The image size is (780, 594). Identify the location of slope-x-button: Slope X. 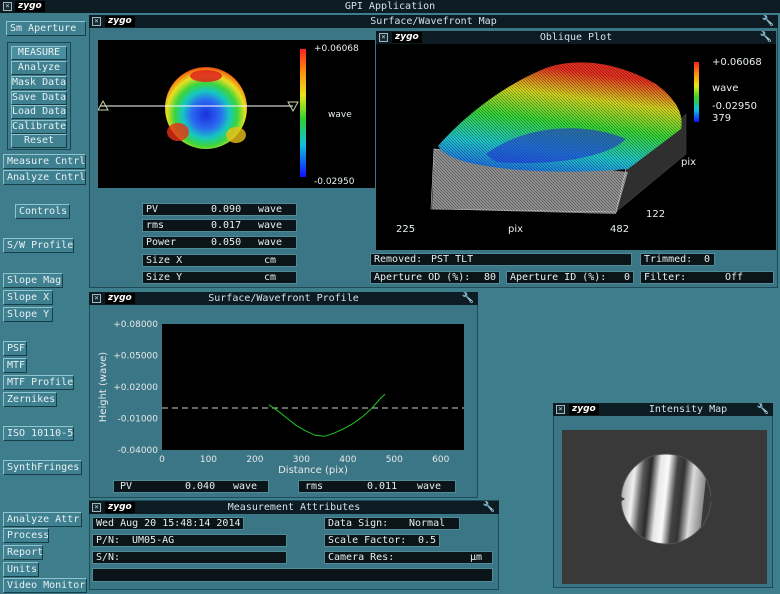
(28, 297).